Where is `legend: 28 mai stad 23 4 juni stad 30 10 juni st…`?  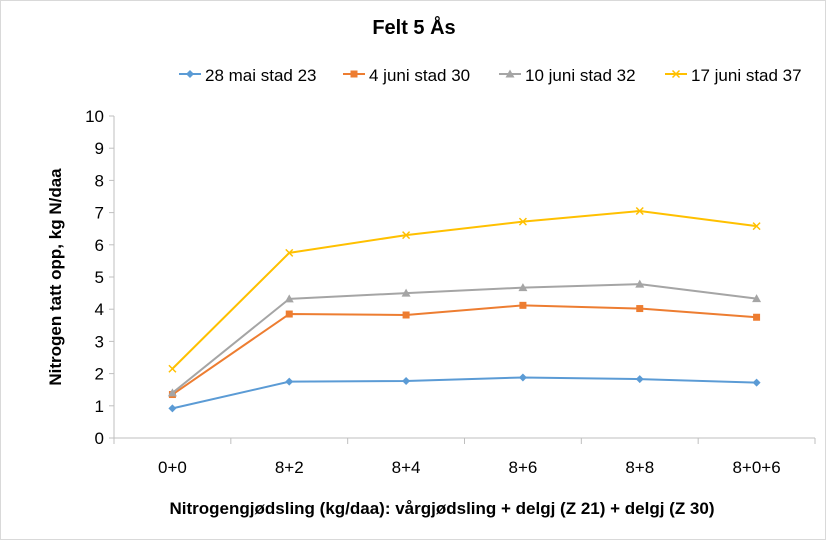
legend: 28 mai stad 23 4 juni stad 30 10 juni st… is located at coordinates (490, 75).